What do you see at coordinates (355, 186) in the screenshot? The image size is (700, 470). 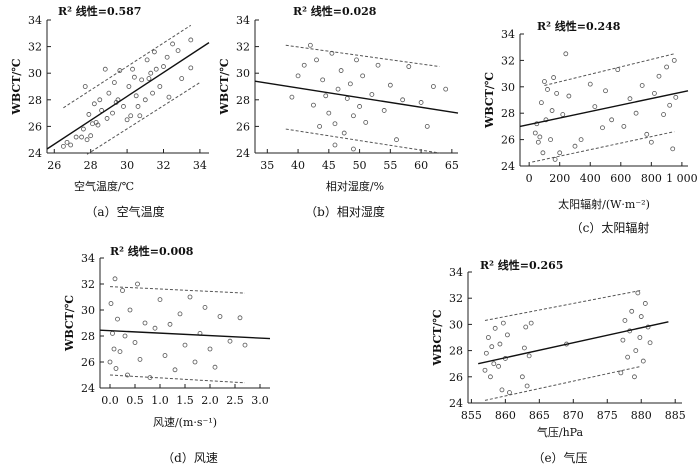 I see `x-axis-label: 相对湿度/%` at bounding box center [355, 186].